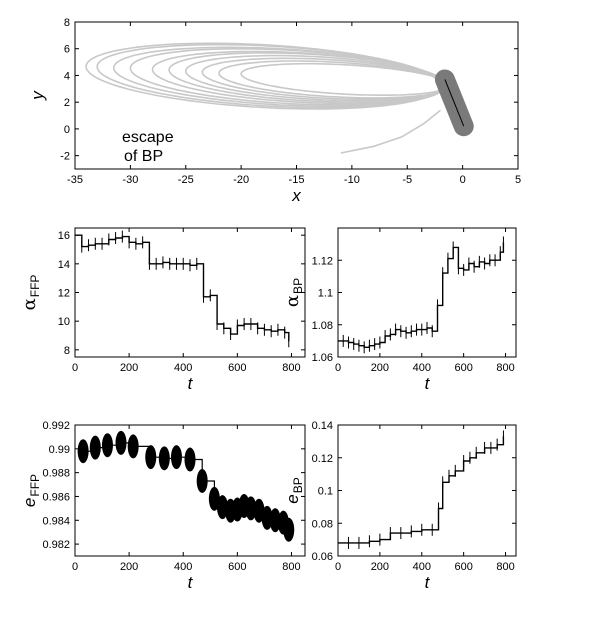  Describe the element at coordinates (37, 95) in the screenshot. I see `orbit-ylabel: y` at that location.